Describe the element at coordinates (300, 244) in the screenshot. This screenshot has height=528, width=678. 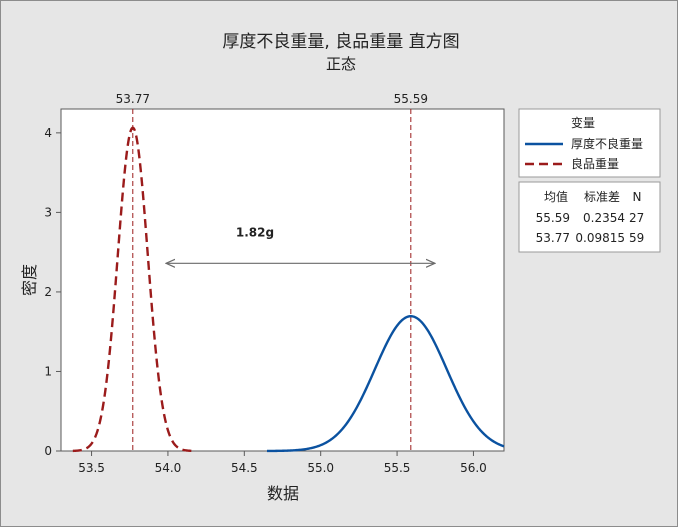
I see `annotation: 1.82g` at that location.